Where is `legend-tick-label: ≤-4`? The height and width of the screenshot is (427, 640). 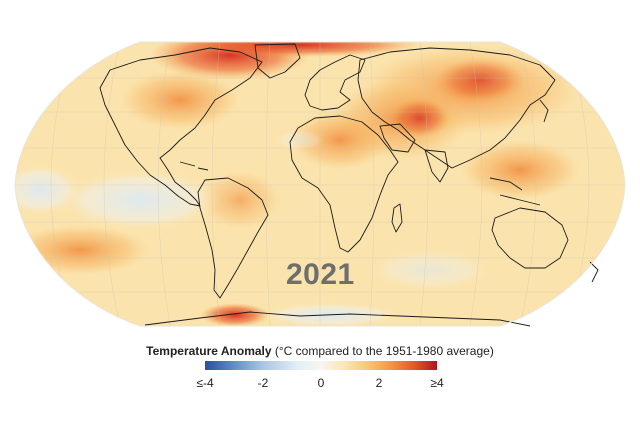 legend-tick-label: ≤-4 is located at coordinates (205, 383).